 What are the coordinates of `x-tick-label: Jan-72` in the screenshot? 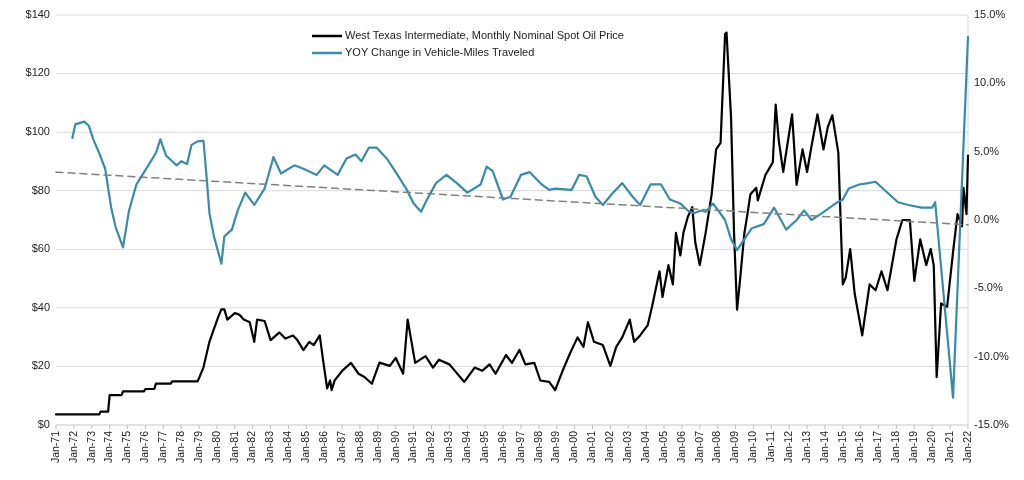 It's located at (72, 447).